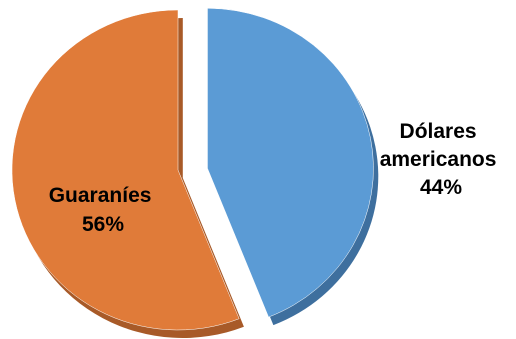 This screenshot has height=339, width=516. I want to click on label-guaranies-line1: Guaraníes, so click(100, 195).